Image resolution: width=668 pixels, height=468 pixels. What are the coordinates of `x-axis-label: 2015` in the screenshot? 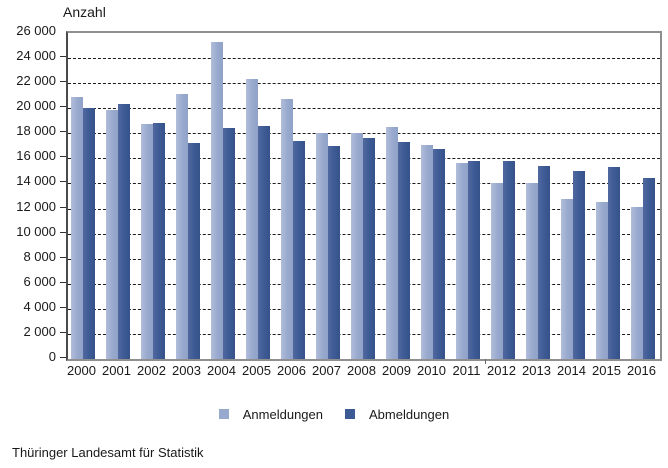 It's located at (606, 370).